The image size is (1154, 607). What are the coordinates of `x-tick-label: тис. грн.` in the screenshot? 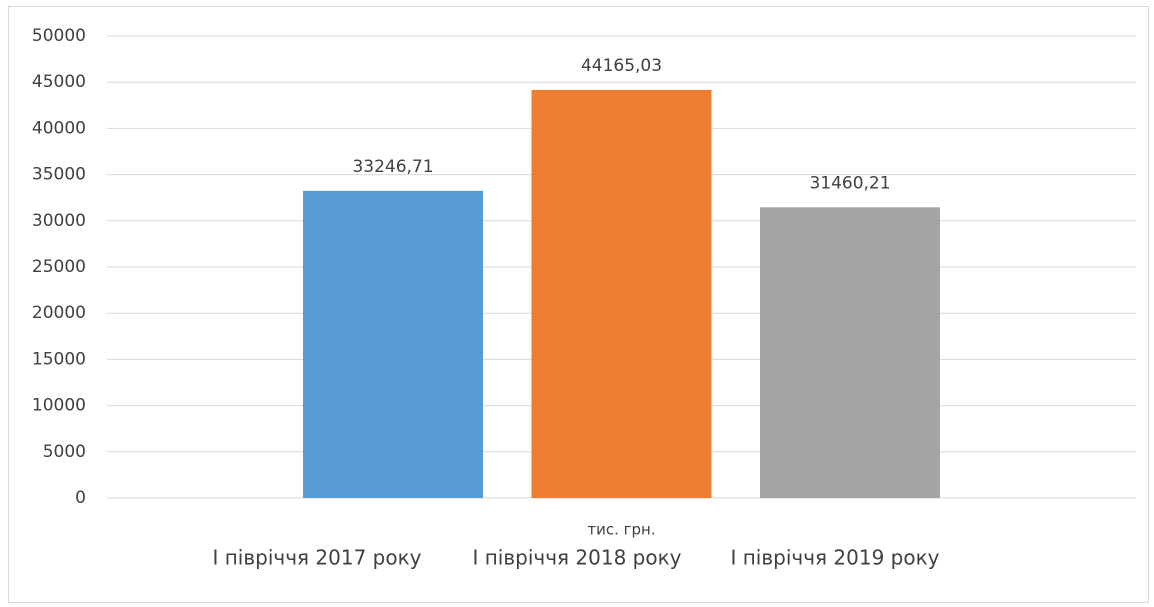 It's located at (621, 530).